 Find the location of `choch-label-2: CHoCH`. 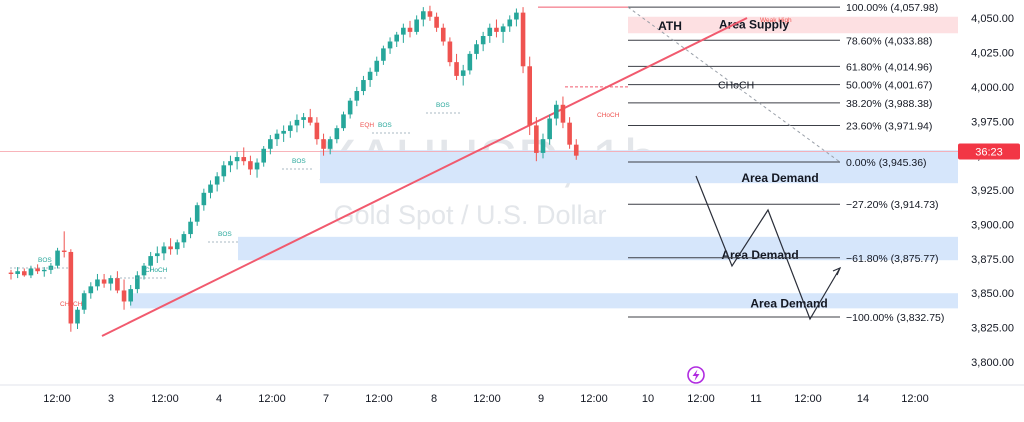

choch-label-2: CHoCH is located at coordinates (156, 270).